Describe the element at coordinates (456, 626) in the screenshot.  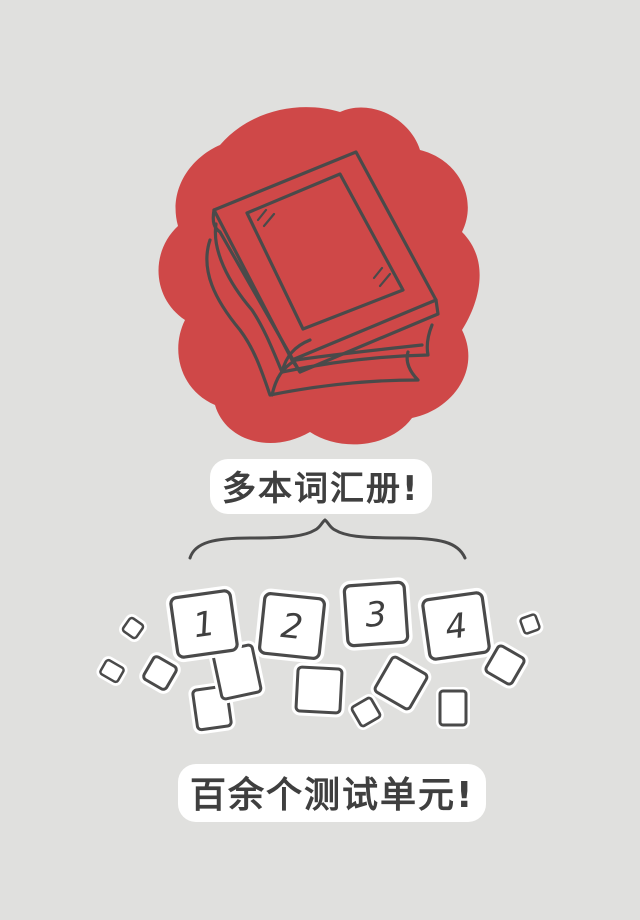
I see `number-tile-4: 4` at that location.